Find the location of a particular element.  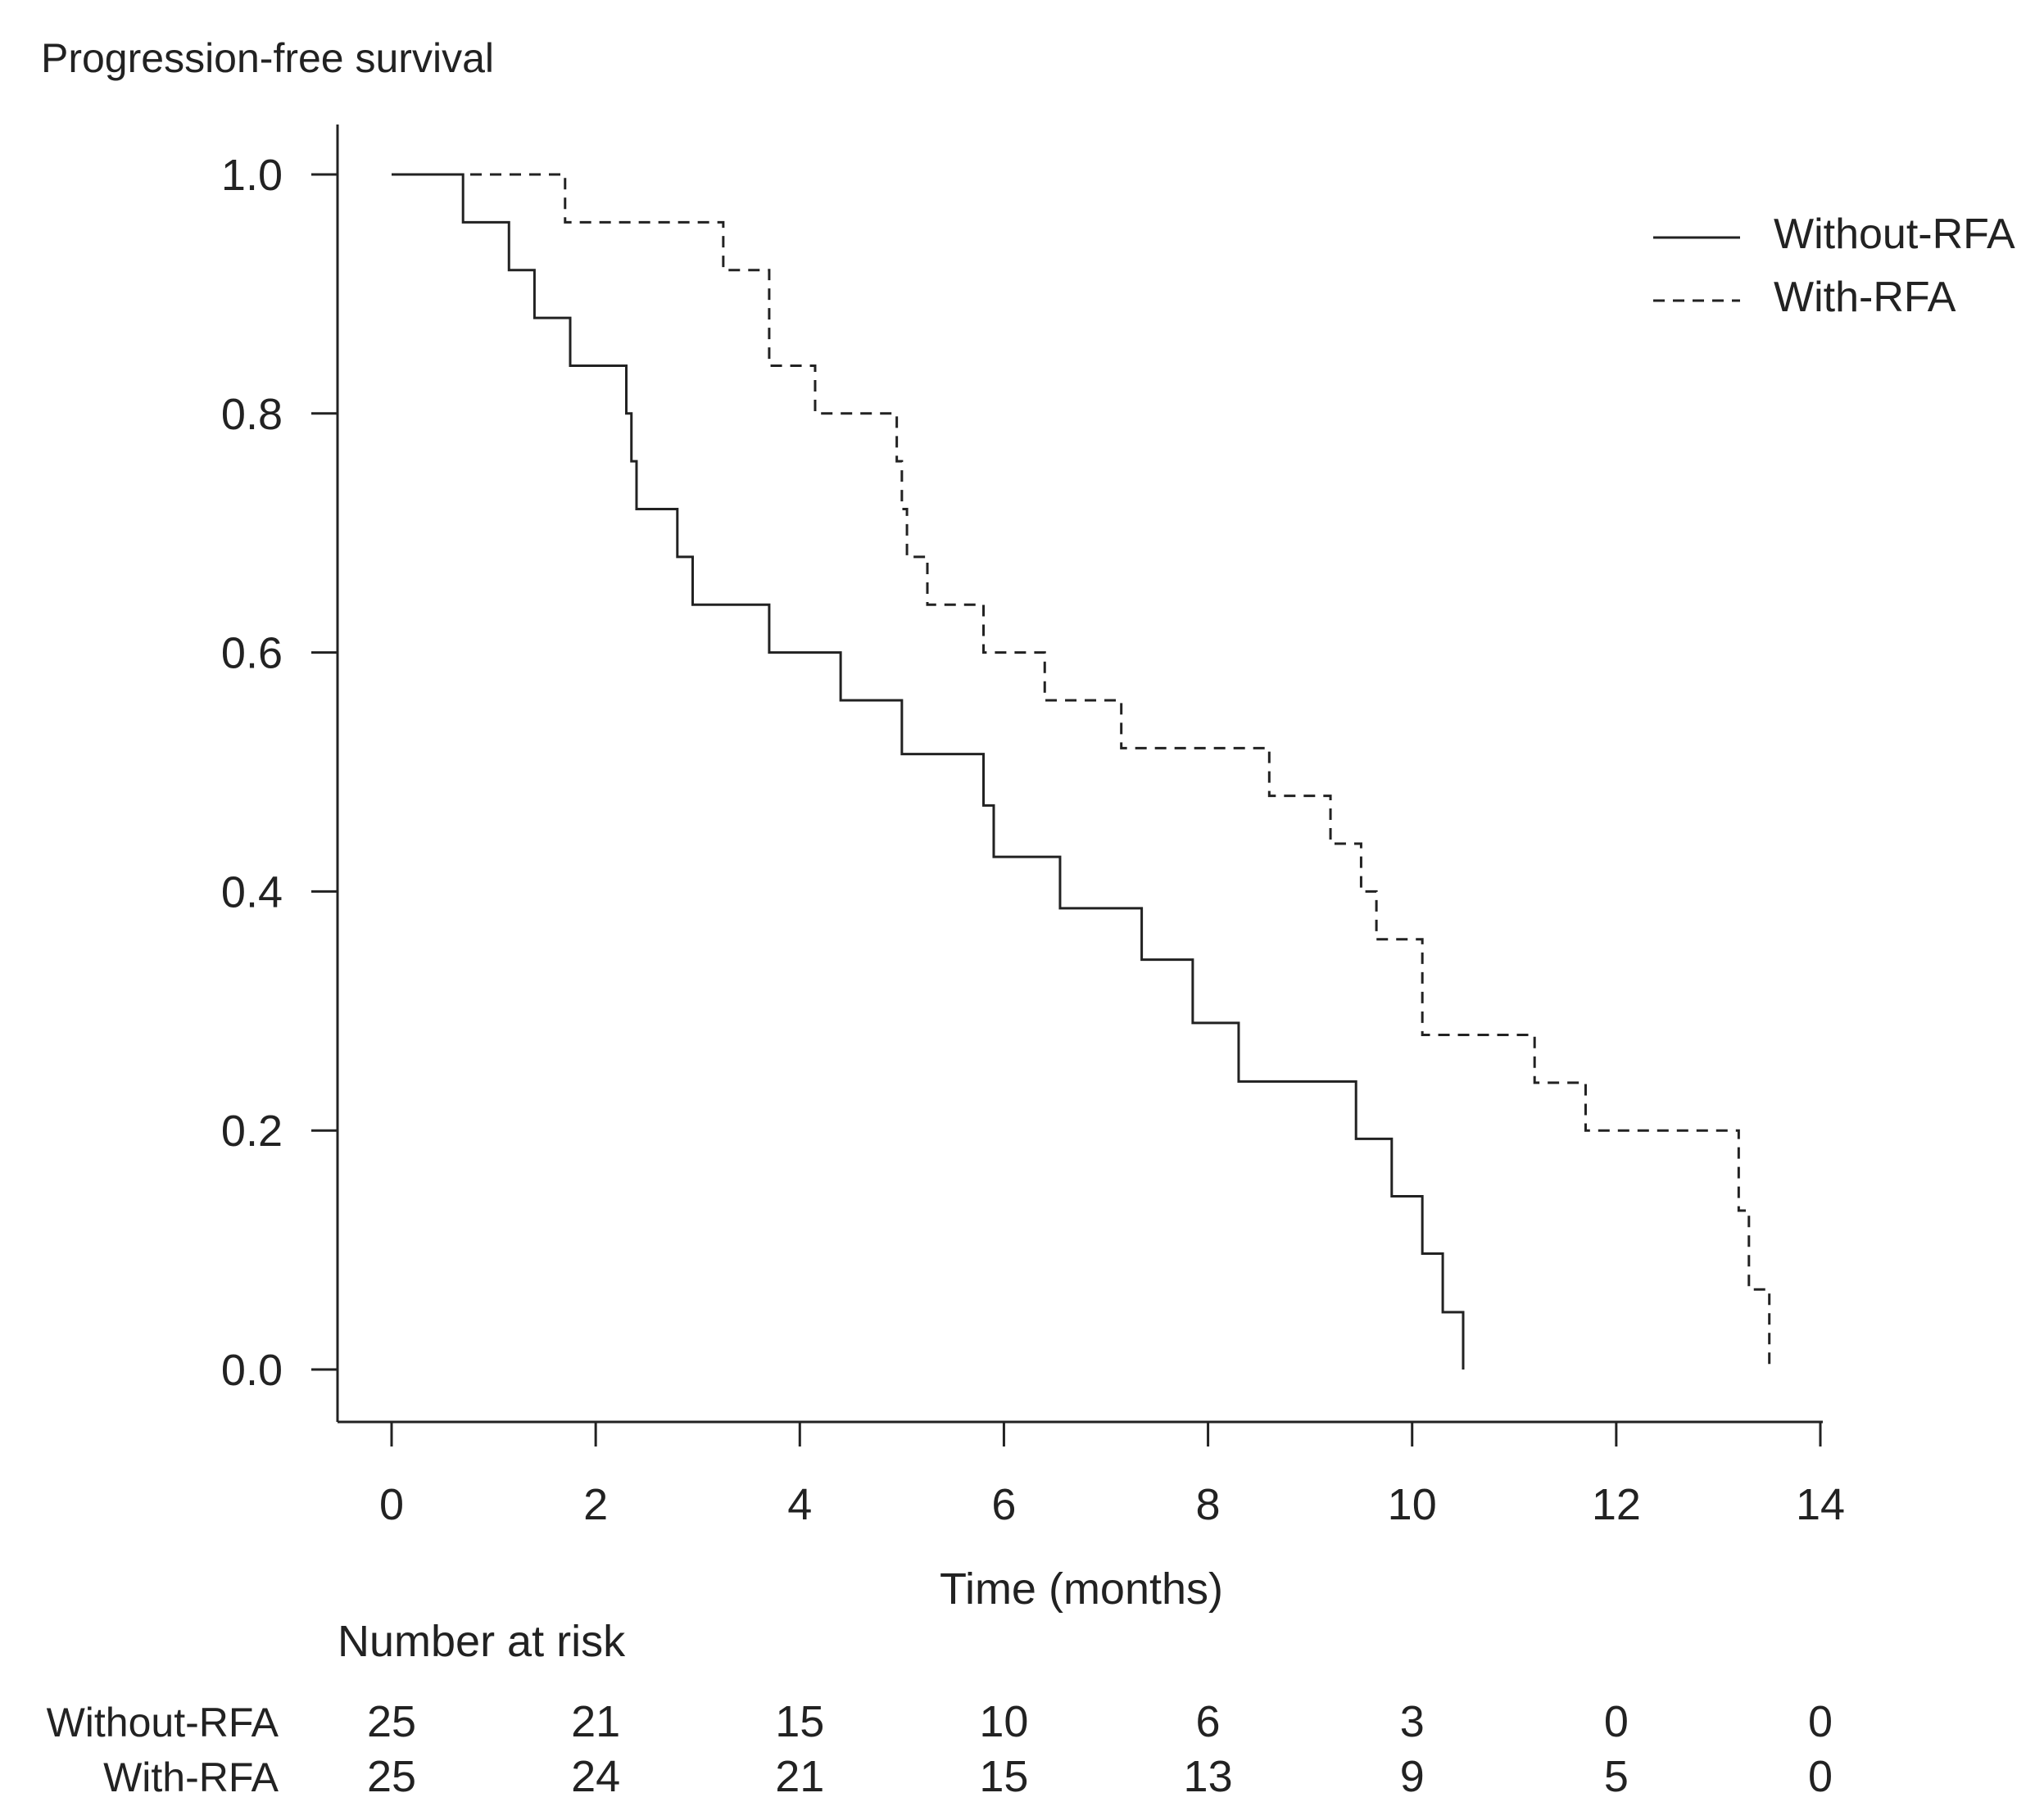

risk-value: 5 is located at coordinates (1616, 1776).